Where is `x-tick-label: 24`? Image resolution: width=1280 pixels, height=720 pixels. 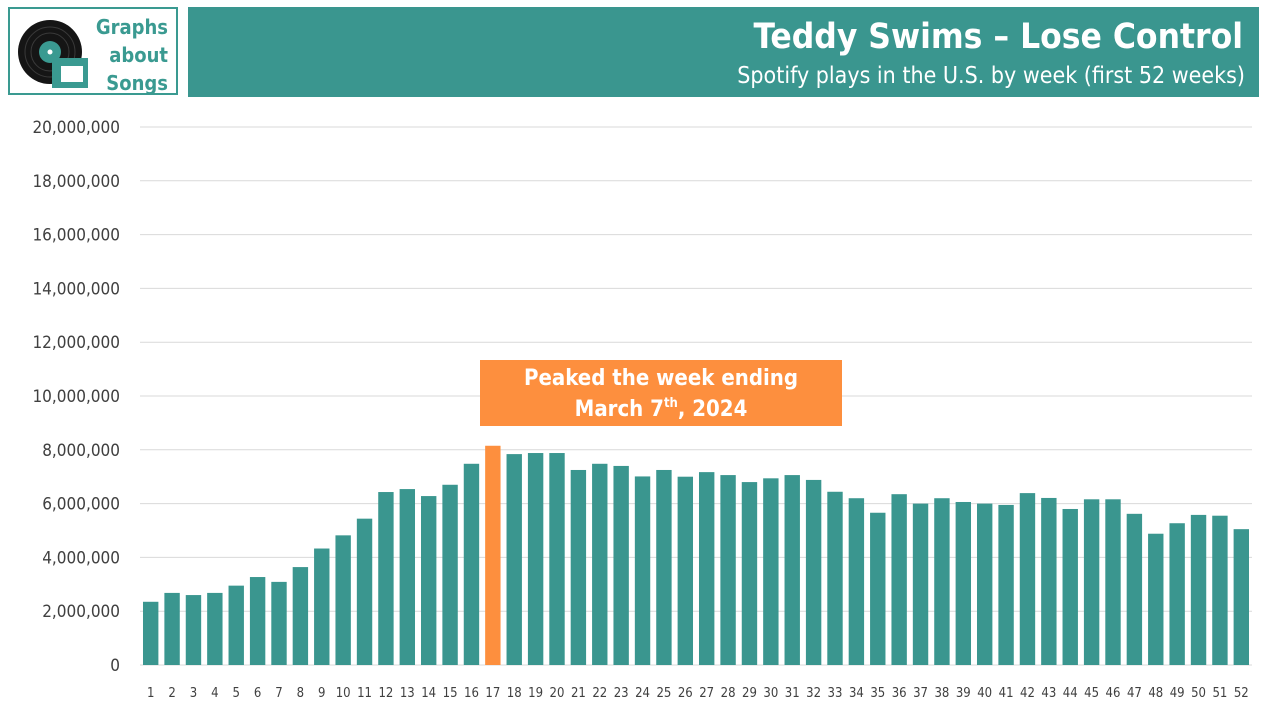 x-tick-label: 24 is located at coordinates (642, 693).